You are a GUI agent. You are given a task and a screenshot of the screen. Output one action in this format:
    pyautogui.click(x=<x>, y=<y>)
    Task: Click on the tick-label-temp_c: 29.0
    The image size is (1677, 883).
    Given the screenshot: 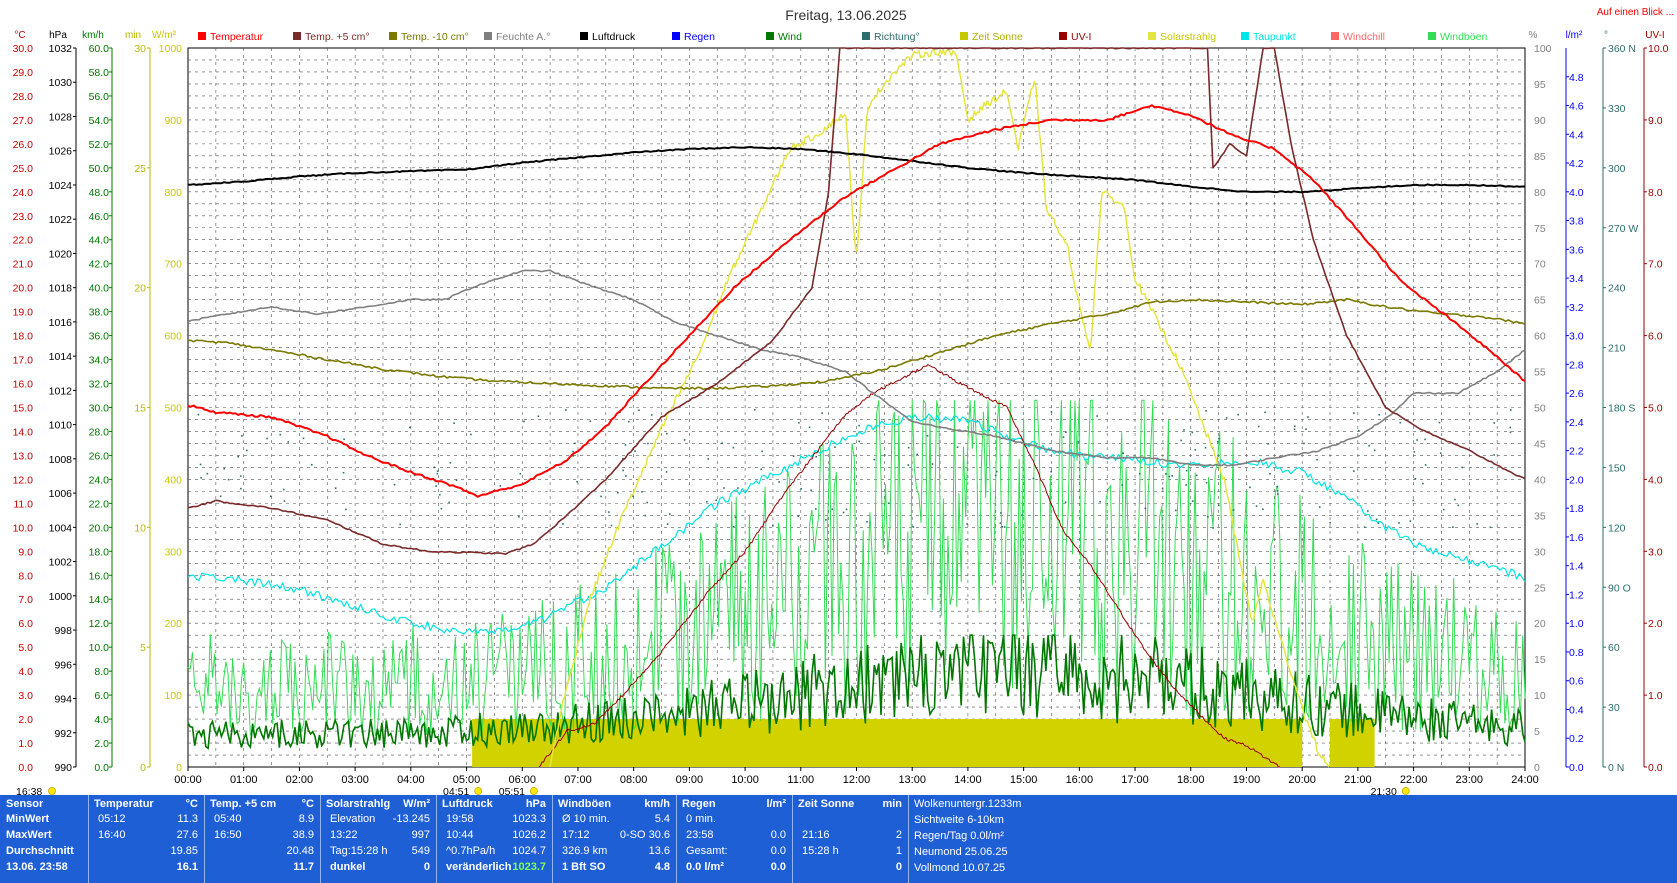 What is the action you would take?
    pyautogui.click(x=23, y=73)
    